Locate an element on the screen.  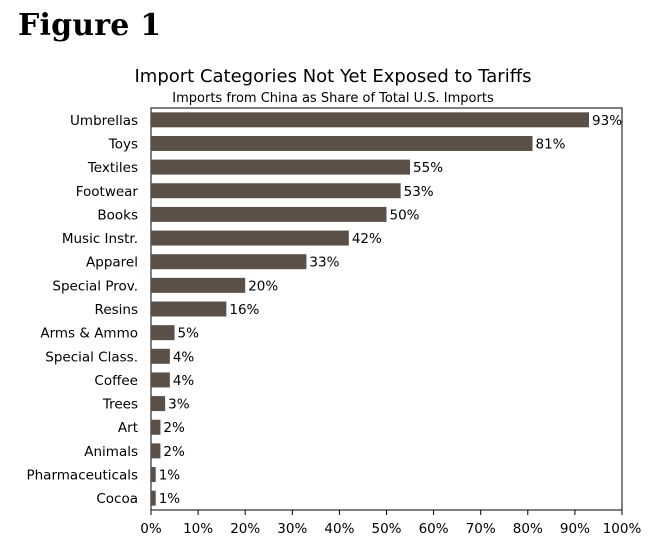
x-axis: 0% 10% 20% 30% 40% 50% 60% 70% 80% 90% 100% is located at coordinates (390, 523).